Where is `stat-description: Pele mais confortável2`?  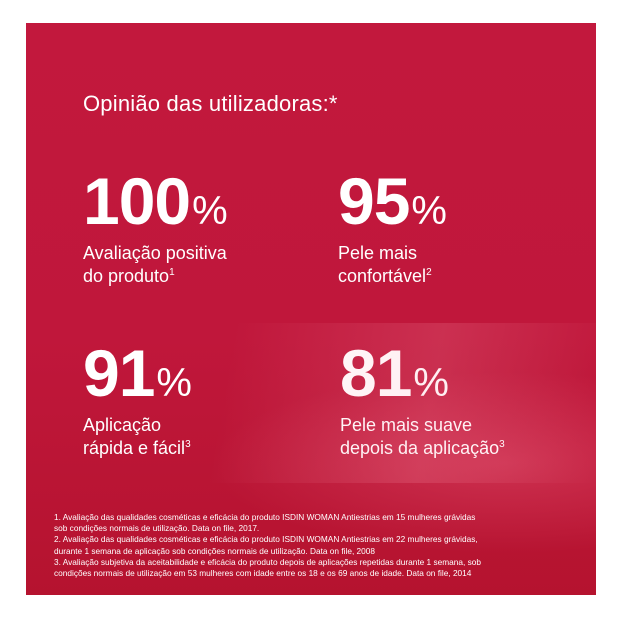 stat-description: Pele mais confortável2 is located at coordinates (392, 265).